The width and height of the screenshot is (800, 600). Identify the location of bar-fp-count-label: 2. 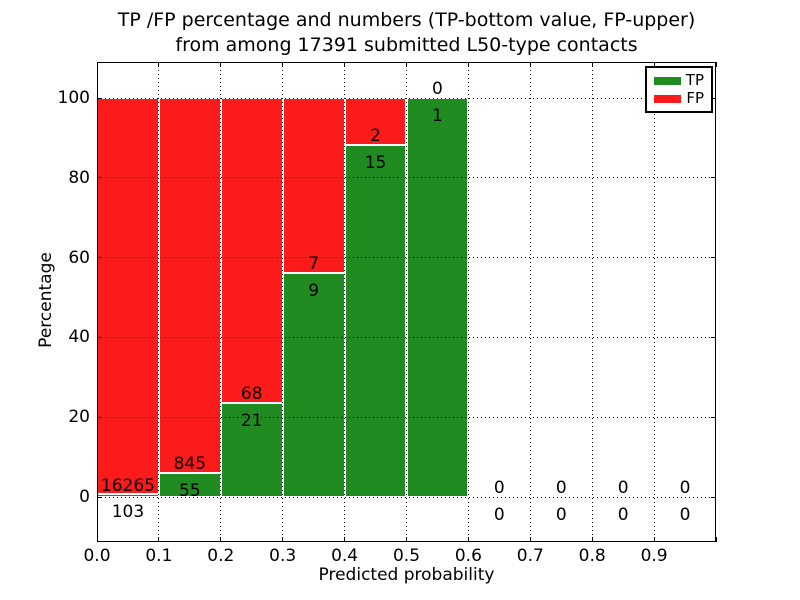
(375, 136).